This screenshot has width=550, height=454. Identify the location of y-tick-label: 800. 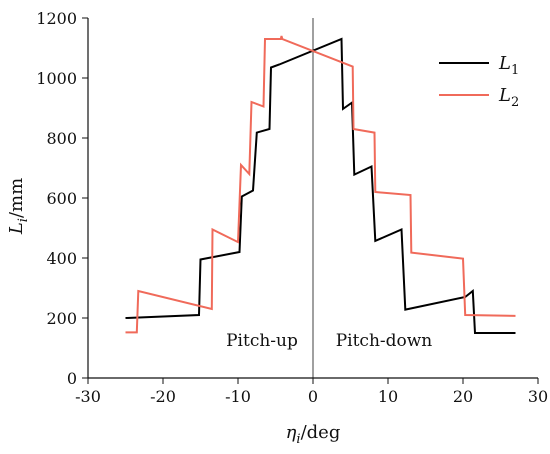
(61, 138).